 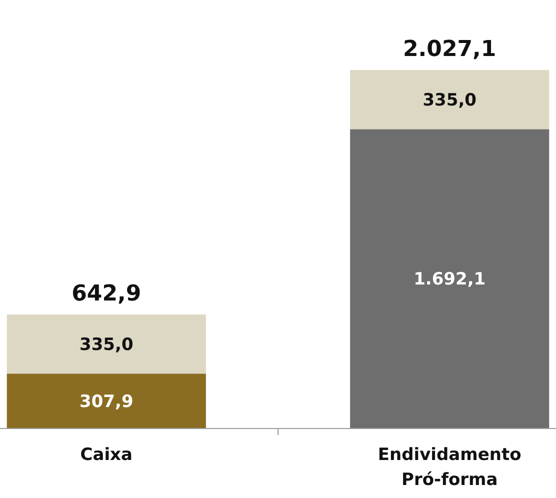 I want to click on data-label: 307,9, so click(x=107, y=402).